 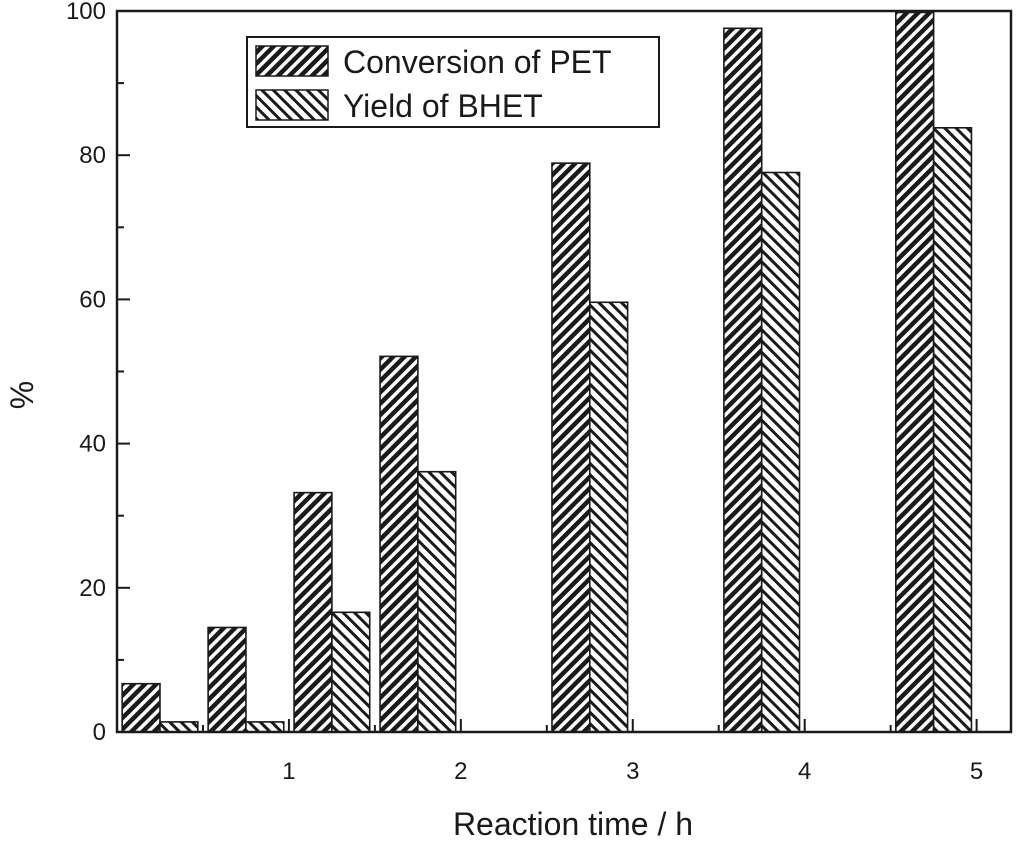 I want to click on x-axis-label: Reaction time / h, so click(x=573, y=824).